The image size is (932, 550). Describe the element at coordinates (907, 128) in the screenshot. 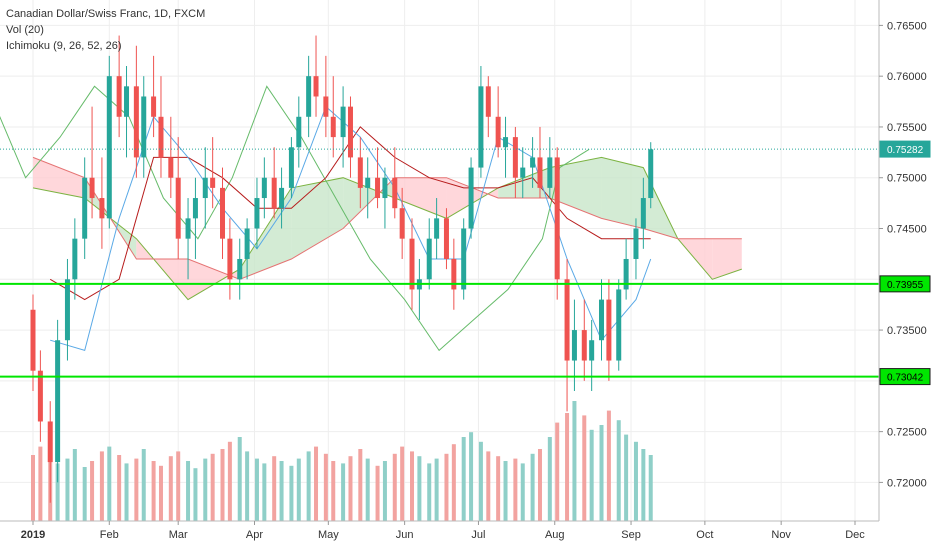

I see `y-tick-label: 0.75500` at that location.